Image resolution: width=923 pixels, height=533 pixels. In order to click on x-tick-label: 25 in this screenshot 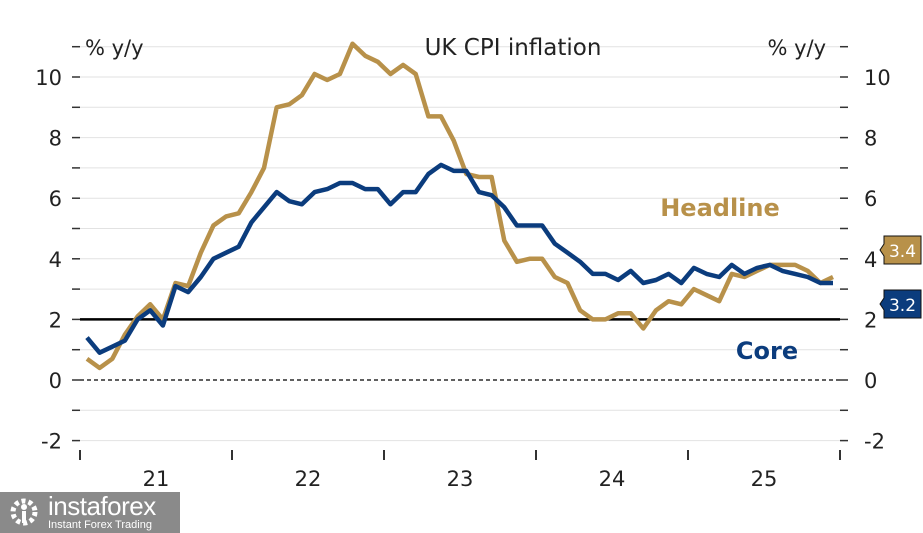, I will do `click(764, 479)`.